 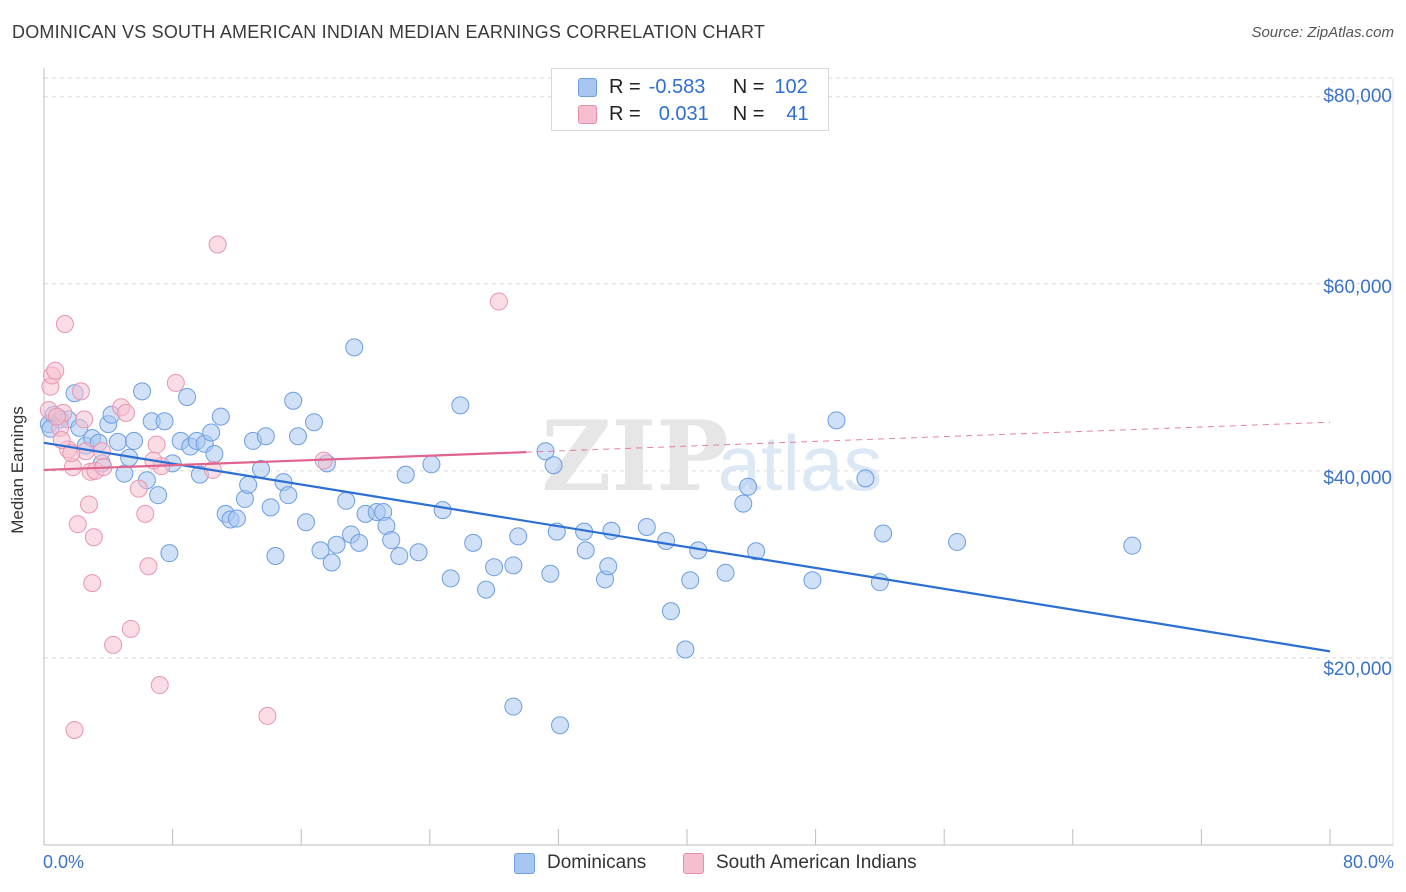 I want to click on watermark-atlas: atlas, so click(x=800, y=463).